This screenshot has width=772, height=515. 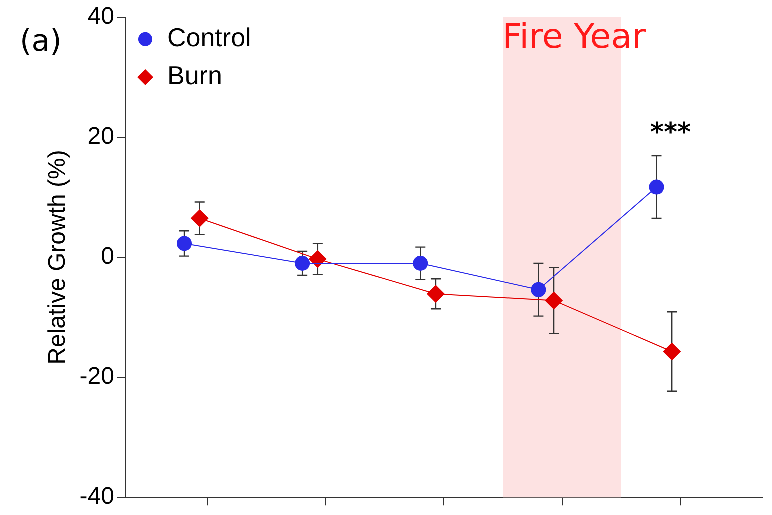 What do you see at coordinates (209, 37) in the screenshot?
I see `legend-label: Control` at bounding box center [209, 37].